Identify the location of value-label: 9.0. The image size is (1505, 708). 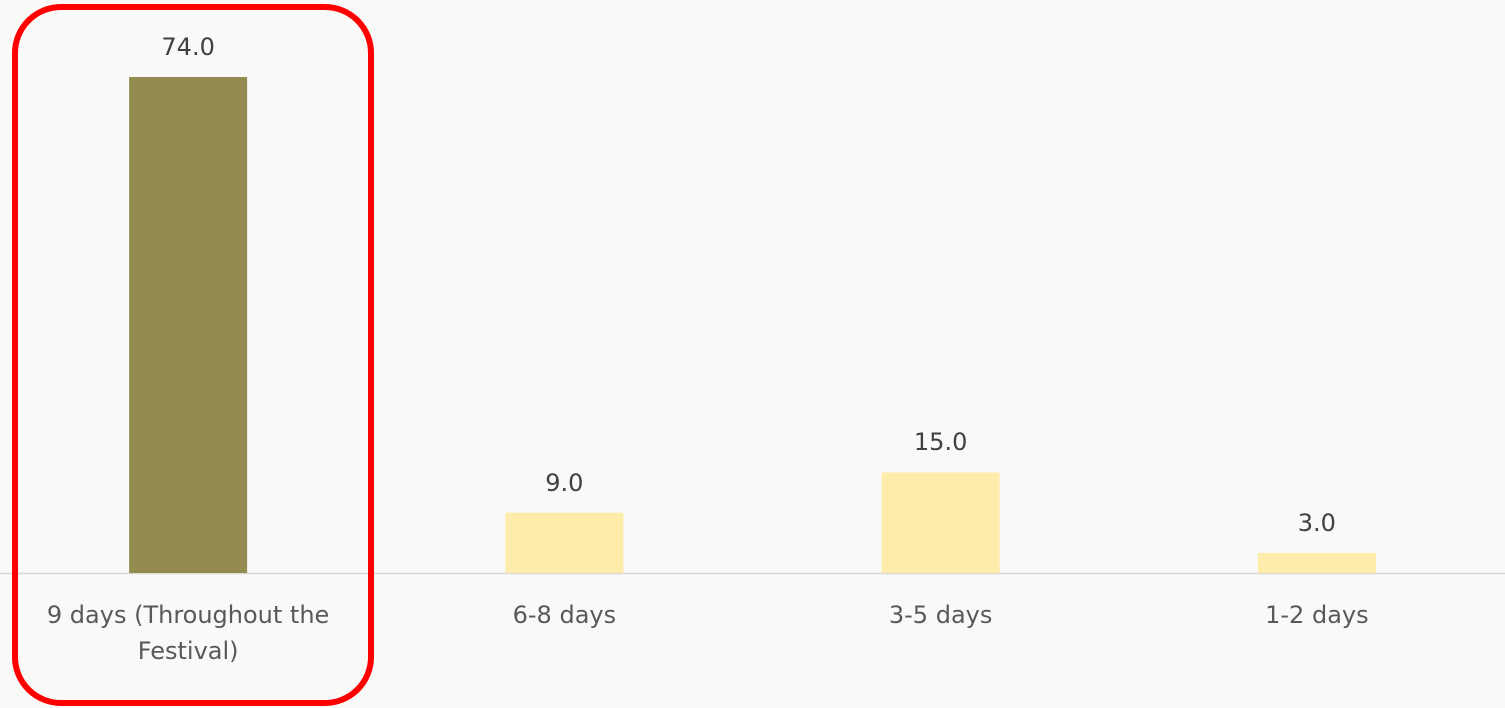
(564, 482).